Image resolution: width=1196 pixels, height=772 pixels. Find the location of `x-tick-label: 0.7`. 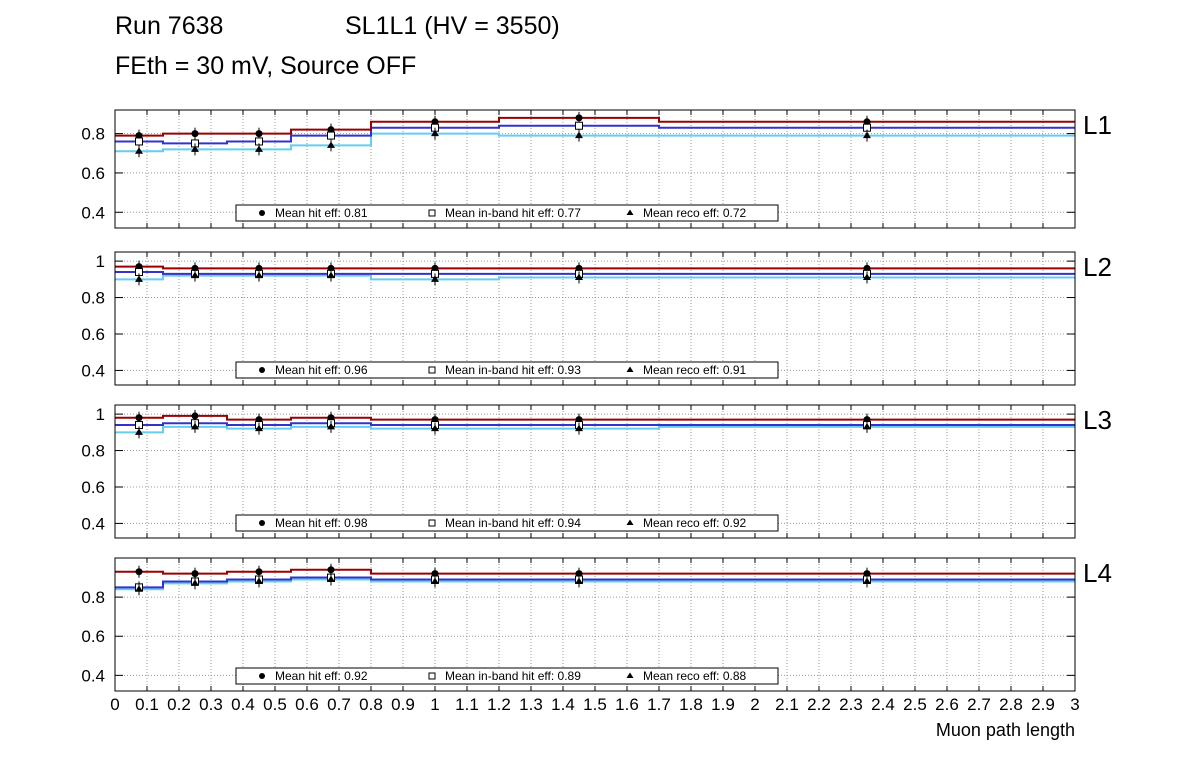

x-tick-label: 0.7 is located at coordinates (339, 704).